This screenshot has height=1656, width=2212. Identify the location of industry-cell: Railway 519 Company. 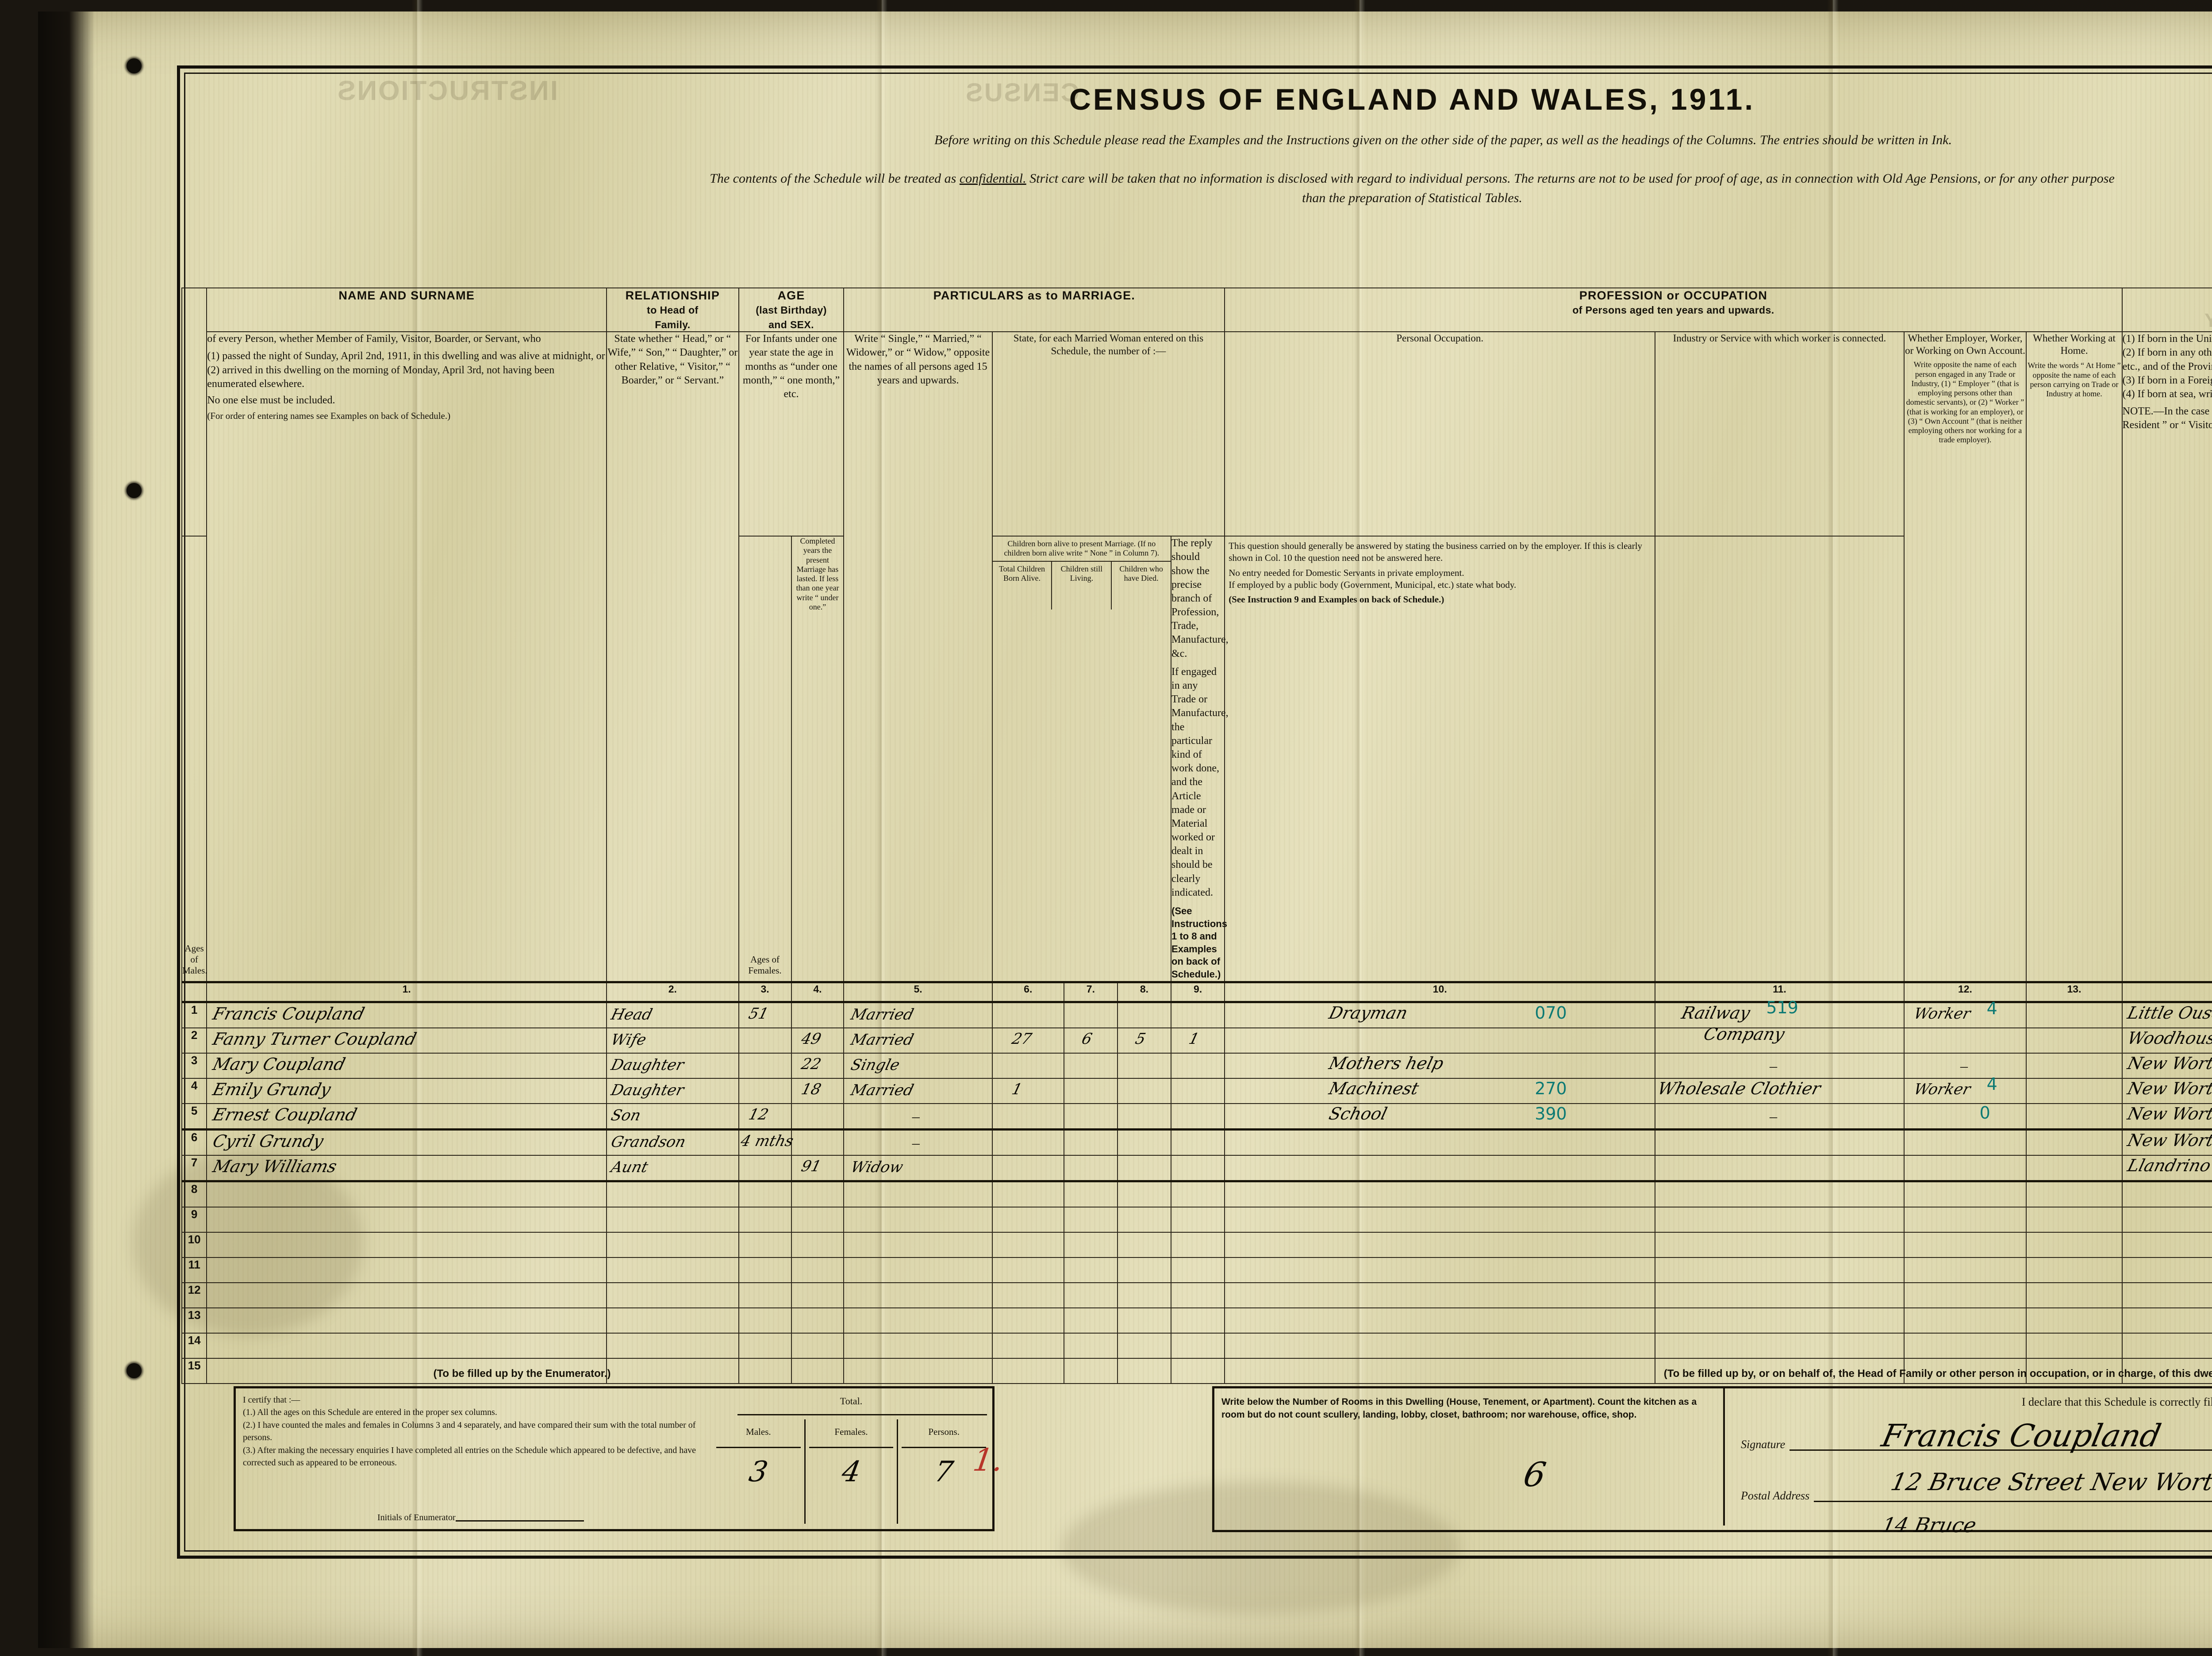
(1780, 1021).